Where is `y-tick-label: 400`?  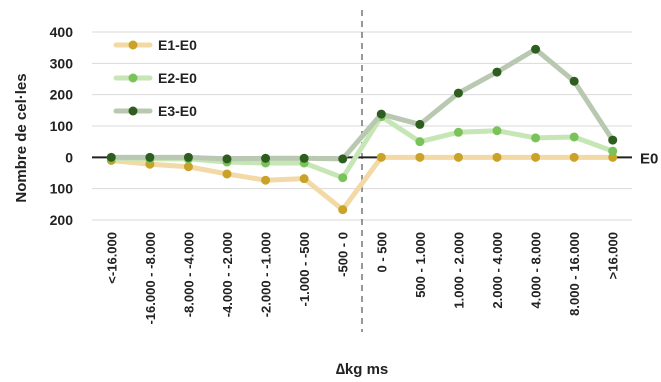
y-tick-label: 400 is located at coordinates (62, 32).